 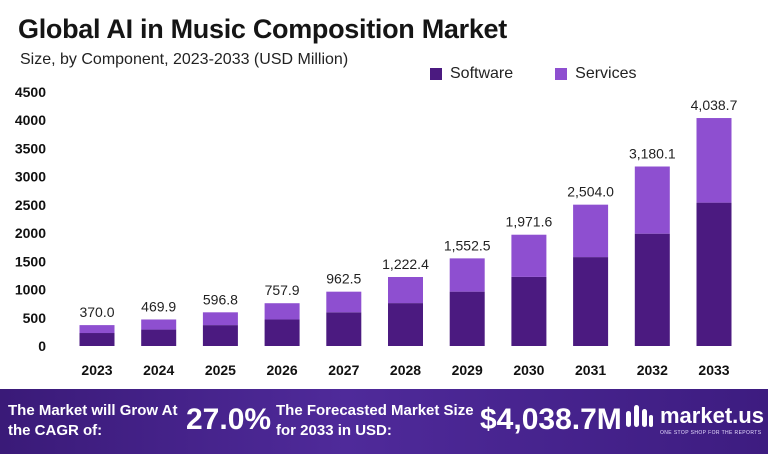 What do you see at coordinates (712, 415) in the screenshot?
I see `brand-name: market.us` at bounding box center [712, 415].